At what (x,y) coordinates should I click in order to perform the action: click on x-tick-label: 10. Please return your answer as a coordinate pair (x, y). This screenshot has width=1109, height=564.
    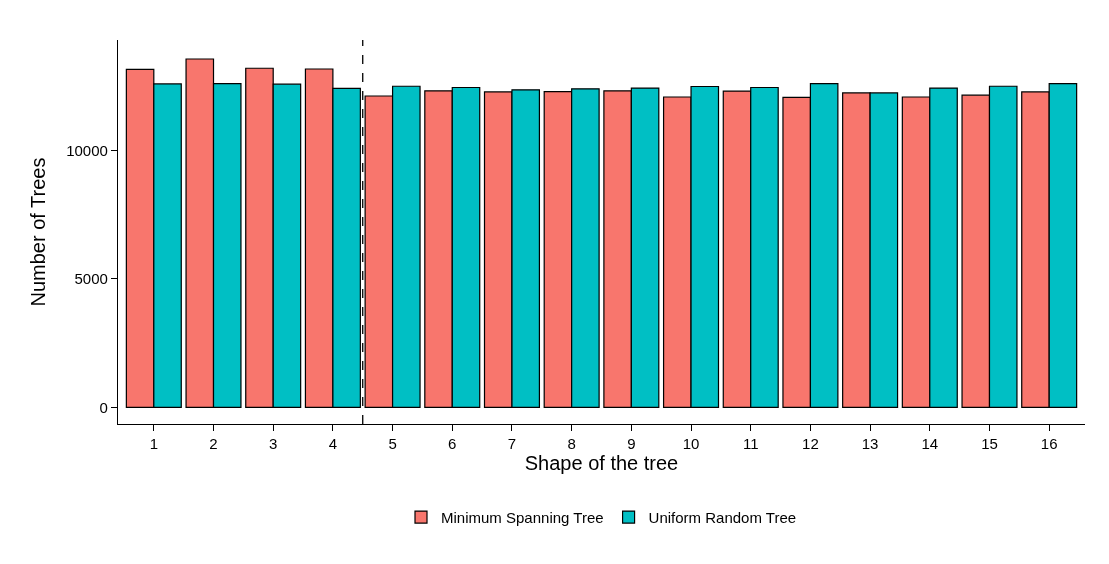
    Looking at the image, I should click on (691, 444).